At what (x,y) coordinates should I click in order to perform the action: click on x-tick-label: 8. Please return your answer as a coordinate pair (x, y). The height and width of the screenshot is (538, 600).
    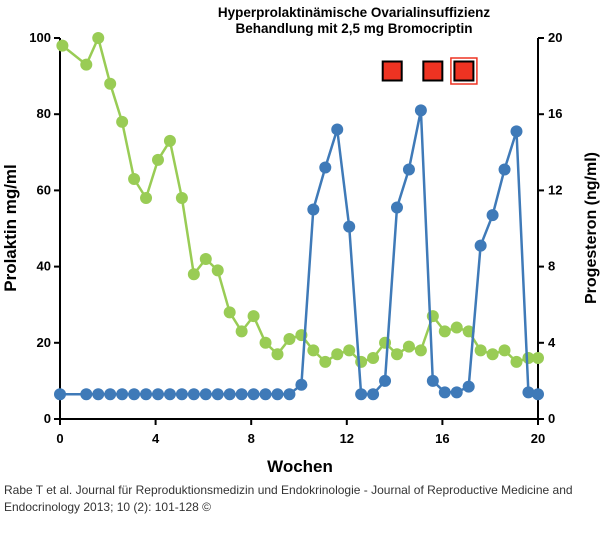
    Looking at the image, I should click on (251, 438).